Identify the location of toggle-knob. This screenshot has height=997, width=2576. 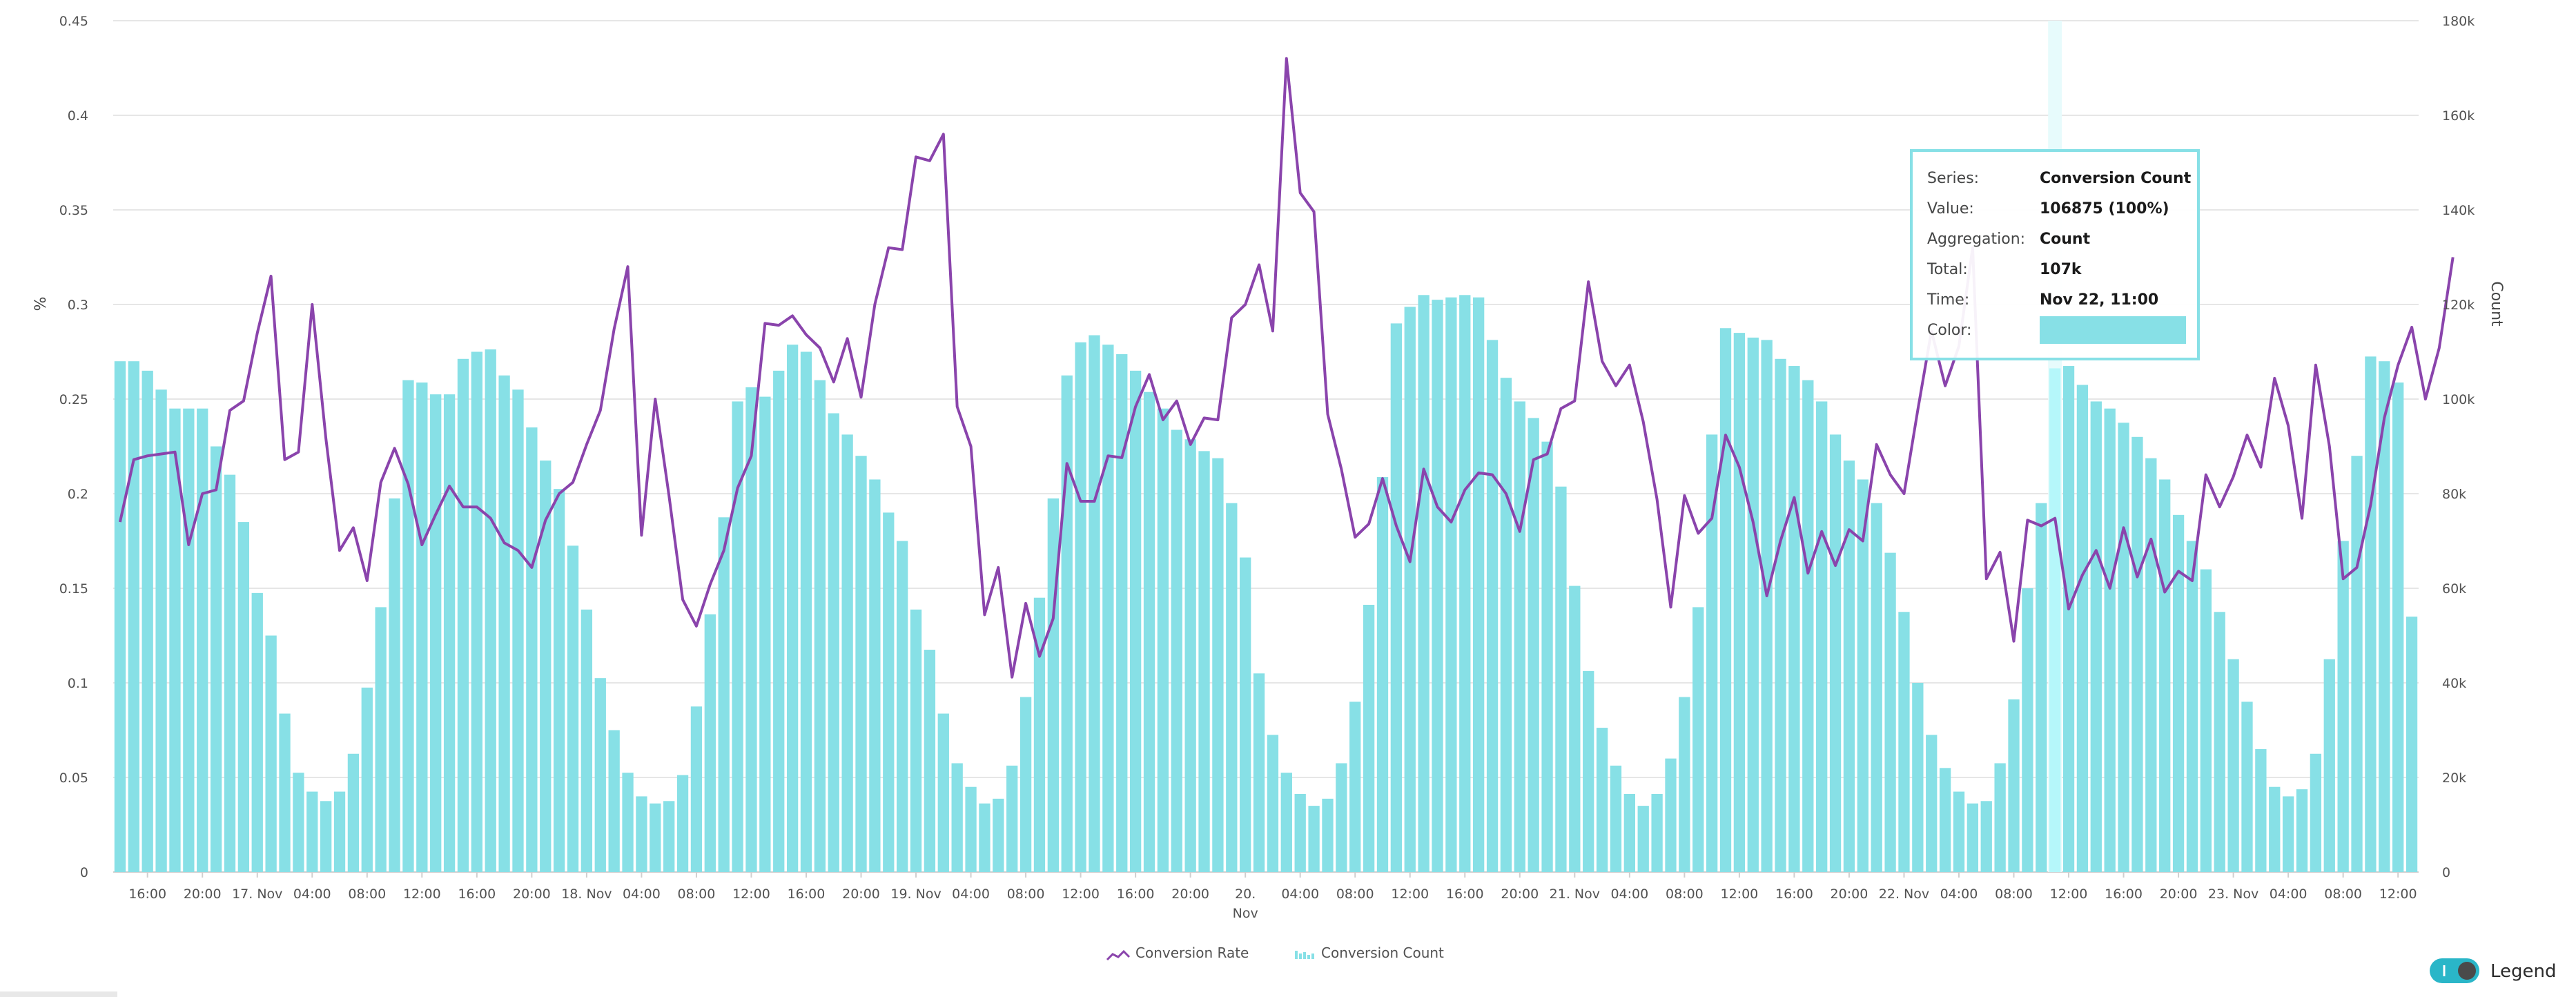
(2467, 971).